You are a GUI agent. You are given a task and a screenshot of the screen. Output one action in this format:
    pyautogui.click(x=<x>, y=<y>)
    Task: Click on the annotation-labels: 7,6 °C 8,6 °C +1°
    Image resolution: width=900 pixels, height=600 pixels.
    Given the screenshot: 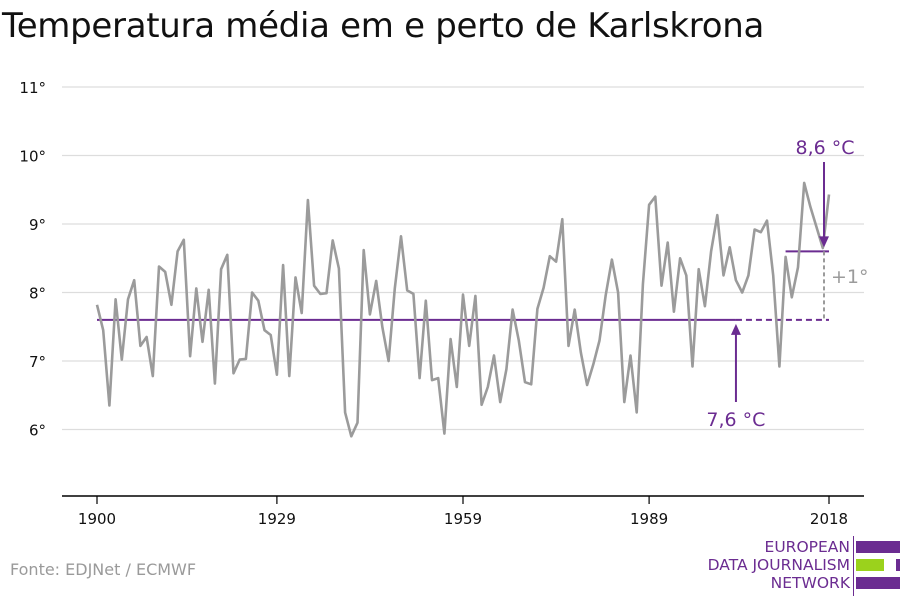 What is the action you would take?
    pyautogui.click(x=787, y=284)
    